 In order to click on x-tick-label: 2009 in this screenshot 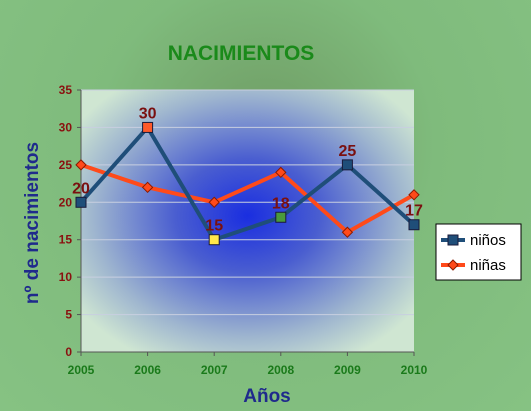, I will do `click(347, 370)`.